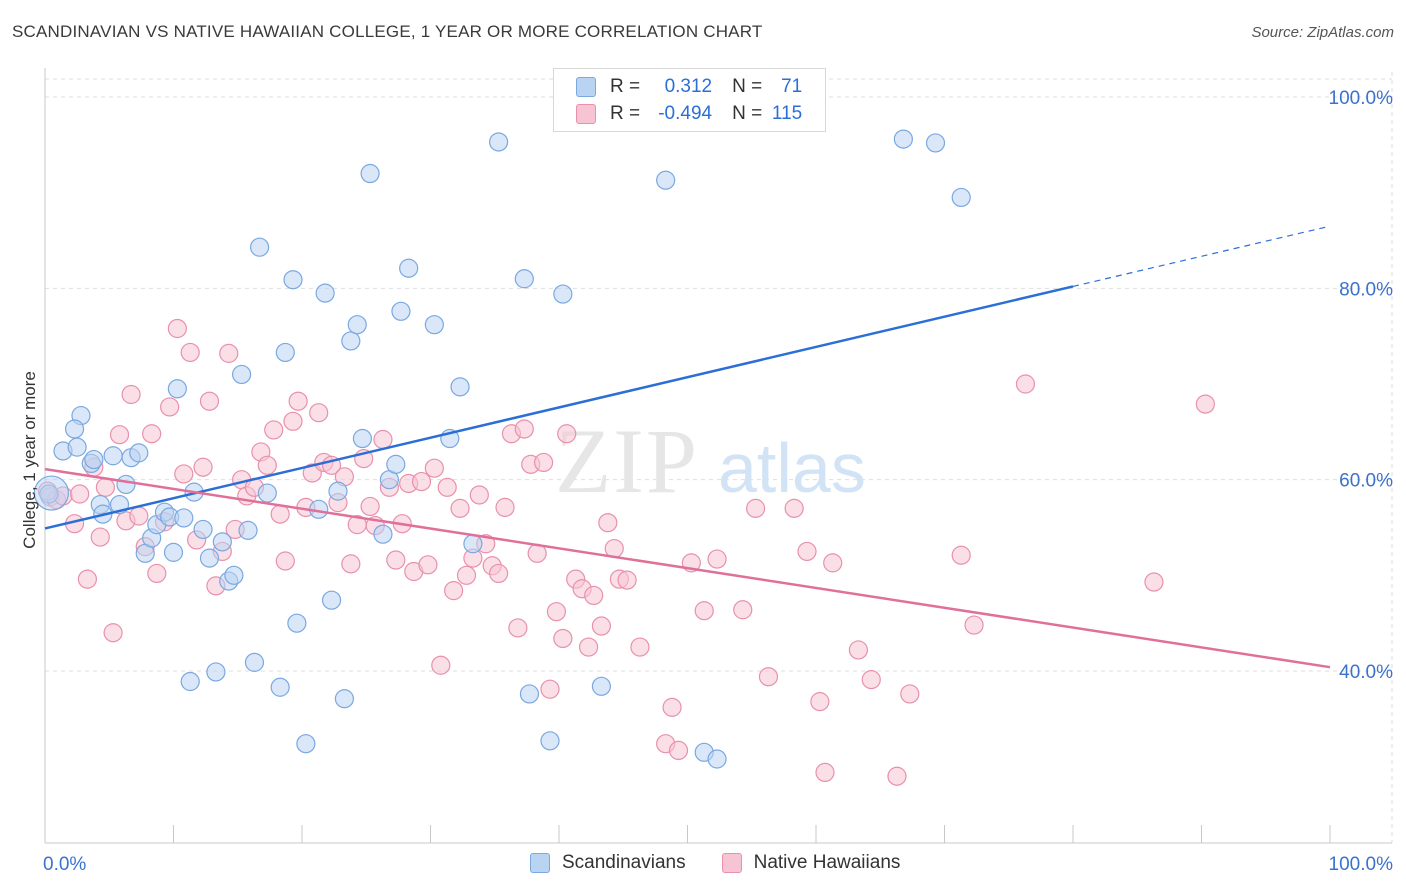 The height and width of the screenshot is (892, 1406). I want to click on y-axis-label: College, 1 year or more, so click(29, 460).